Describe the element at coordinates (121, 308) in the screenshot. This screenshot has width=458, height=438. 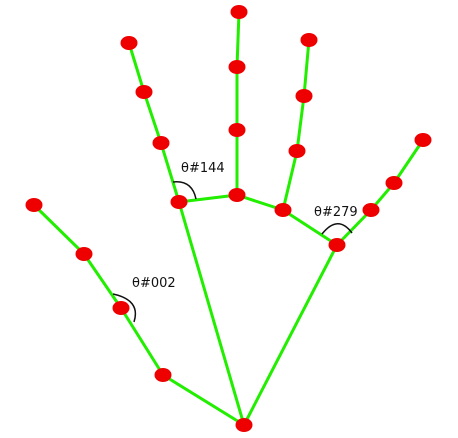
I see `joint-thumb2` at that location.